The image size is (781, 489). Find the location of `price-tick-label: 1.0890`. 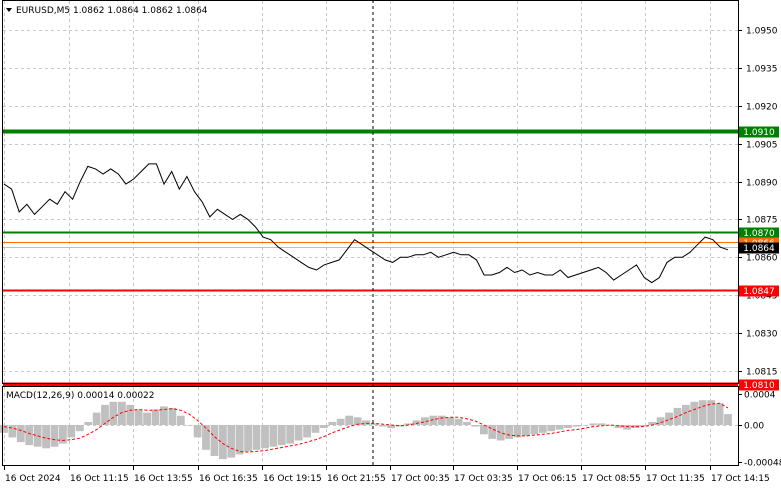

price-tick-label: 1.0890 is located at coordinates (762, 184).